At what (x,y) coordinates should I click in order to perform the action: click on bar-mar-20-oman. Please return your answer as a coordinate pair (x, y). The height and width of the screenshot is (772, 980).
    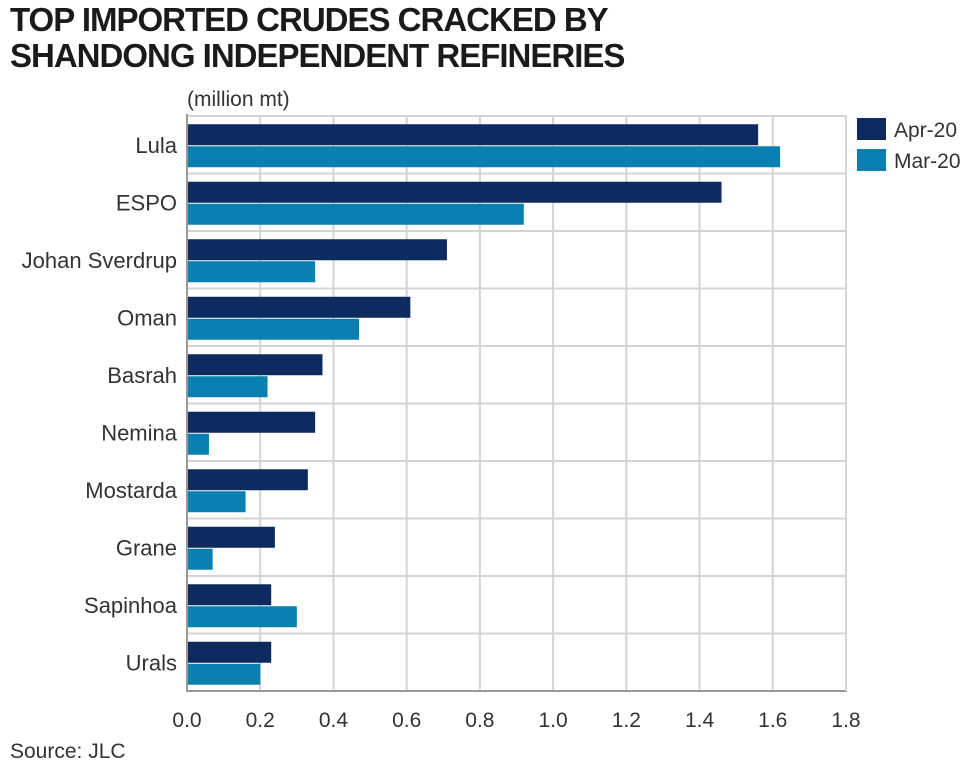
    Looking at the image, I should click on (273, 329).